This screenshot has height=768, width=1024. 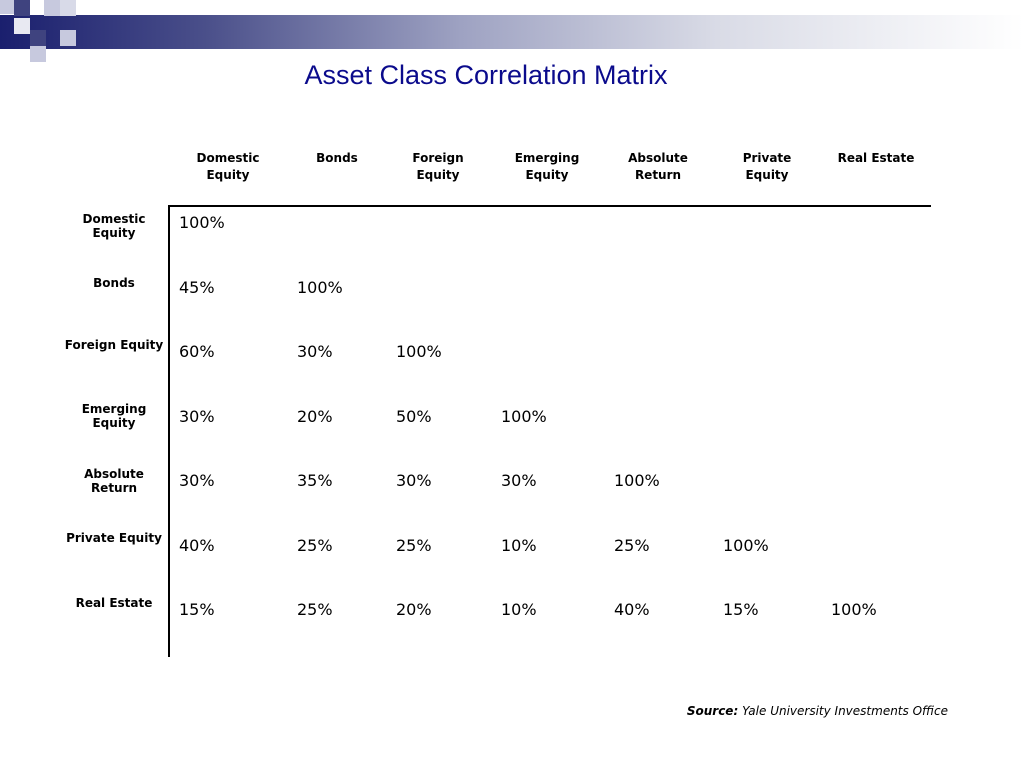 I want to click on table-top-border, so click(x=549, y=206).